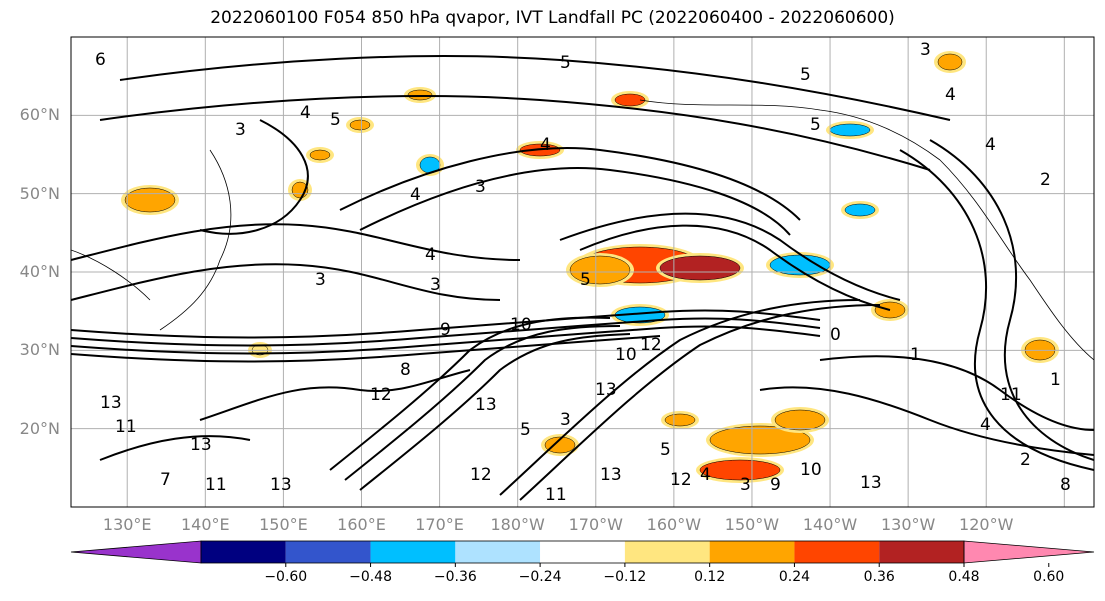 The image size is (1105, 601). Describe the element at coordinates (540, 577) in the screenshot. I see `colorbar-tick-label: −0.24` at that location.